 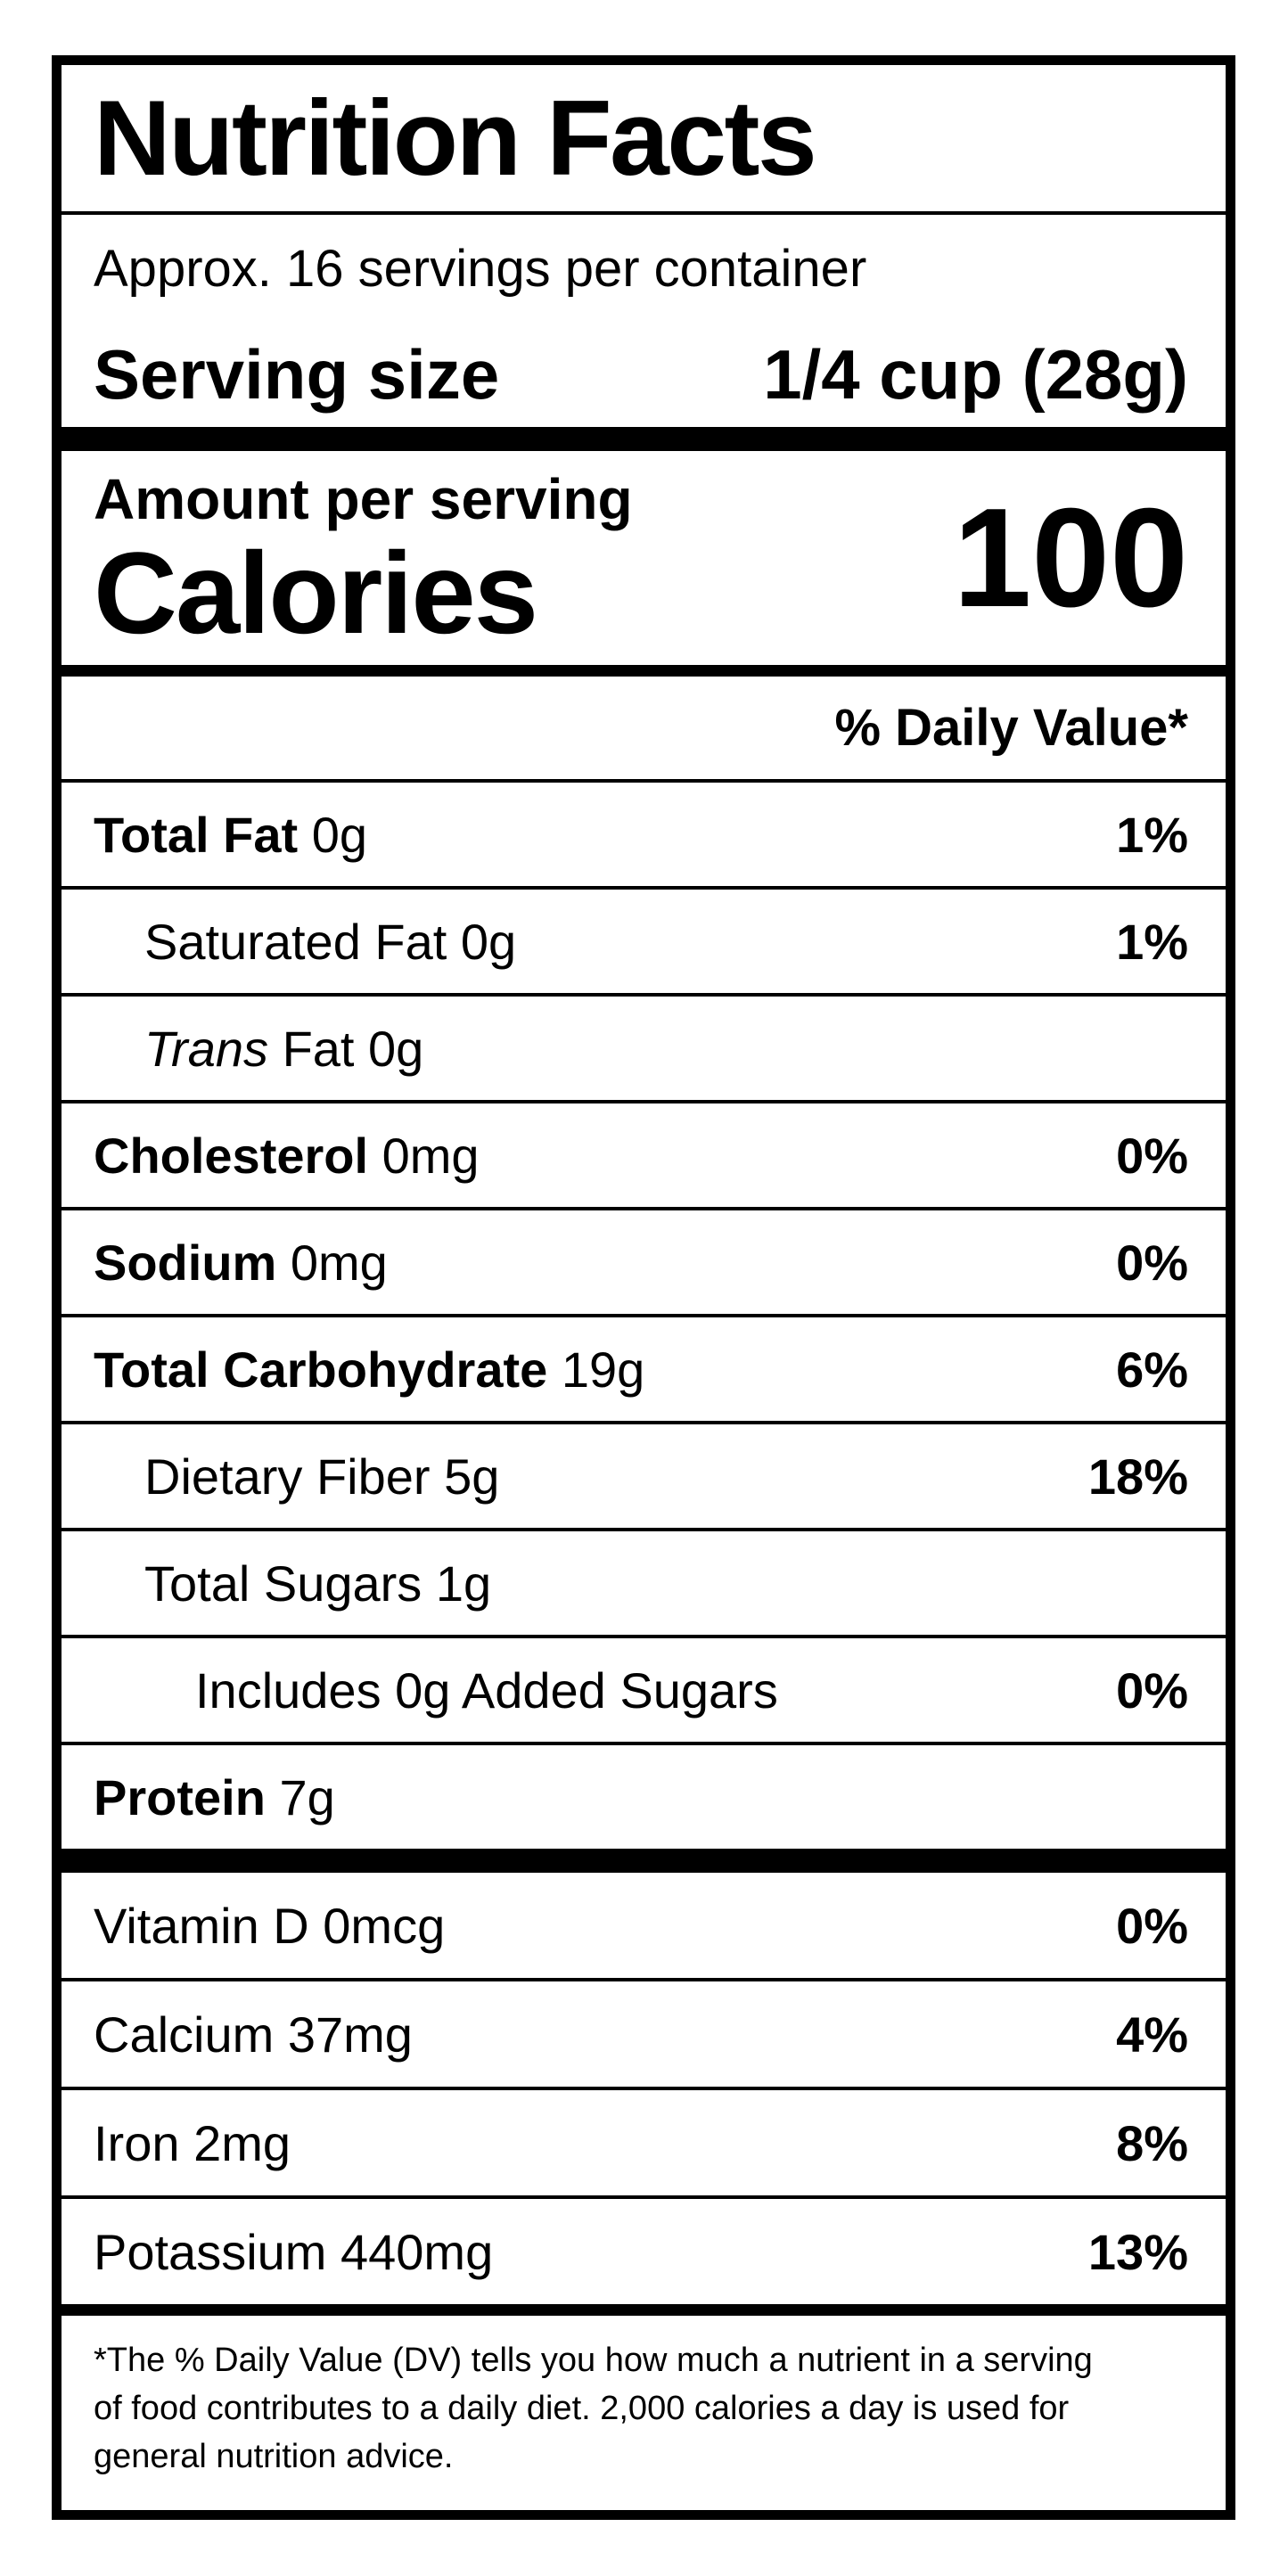 I want to click on nutrient-name: Includes 0g Added Sugars, so click(x=486, y=1690).